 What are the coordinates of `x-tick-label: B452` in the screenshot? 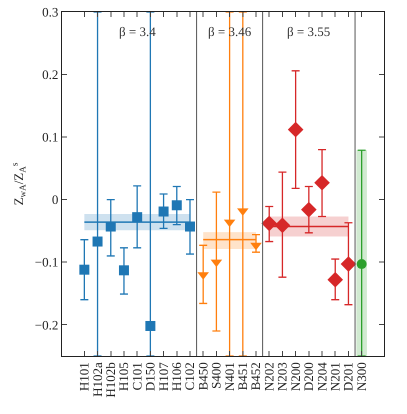 It's located at (256, 376).